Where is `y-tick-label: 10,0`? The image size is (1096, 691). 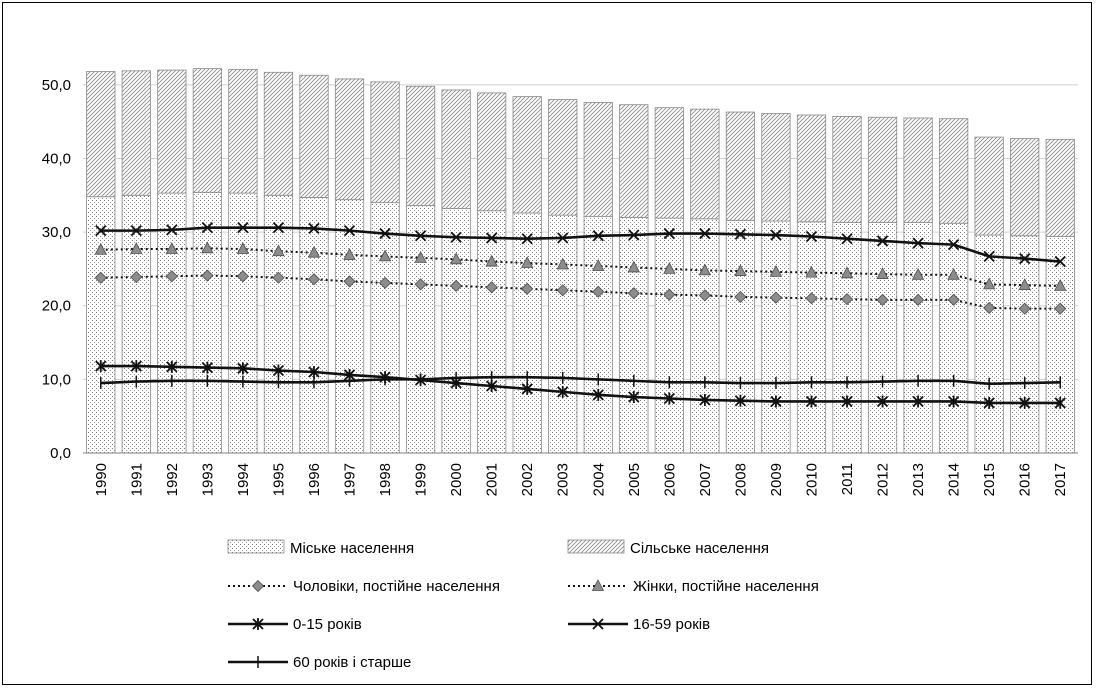
y-tick-label: 10,0 is located at coordinates (56, 379).